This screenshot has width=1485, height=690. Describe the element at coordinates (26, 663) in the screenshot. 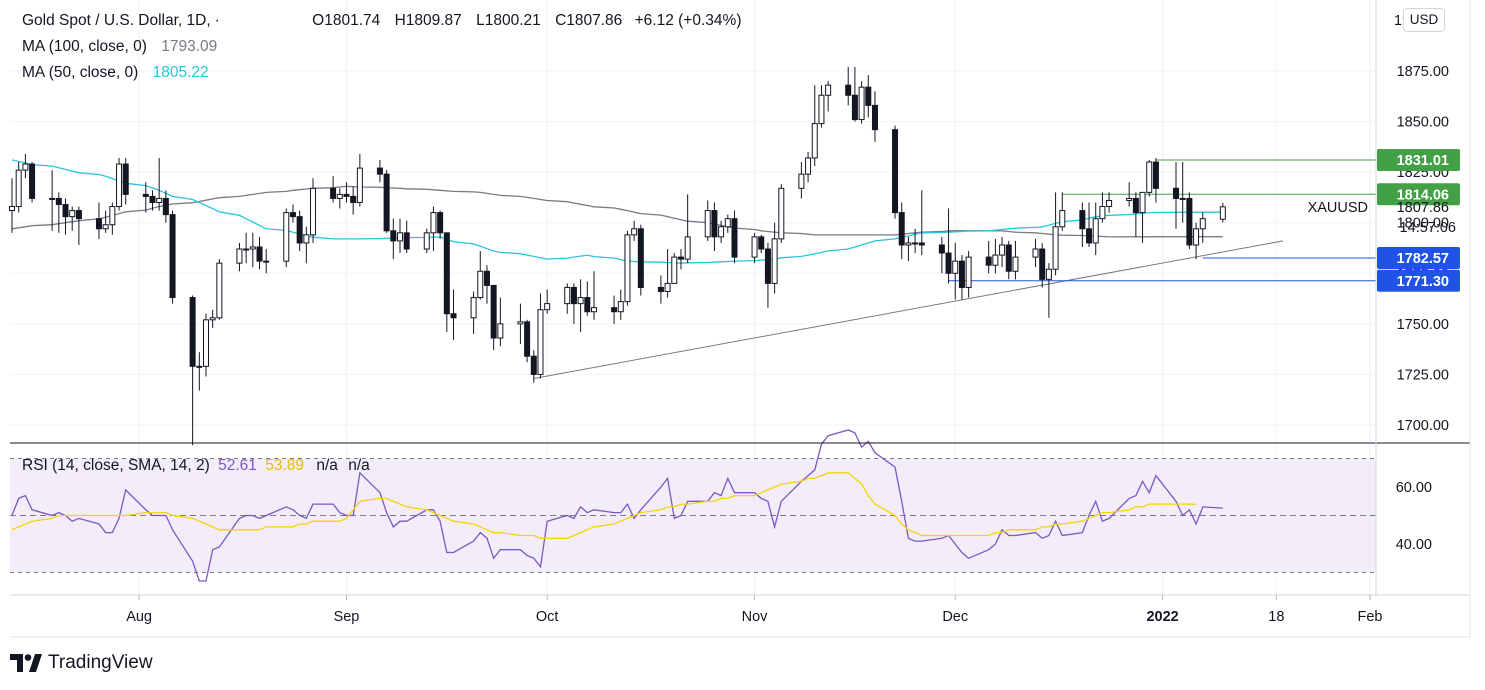

I see `tradingview-logo-icon` at that location.